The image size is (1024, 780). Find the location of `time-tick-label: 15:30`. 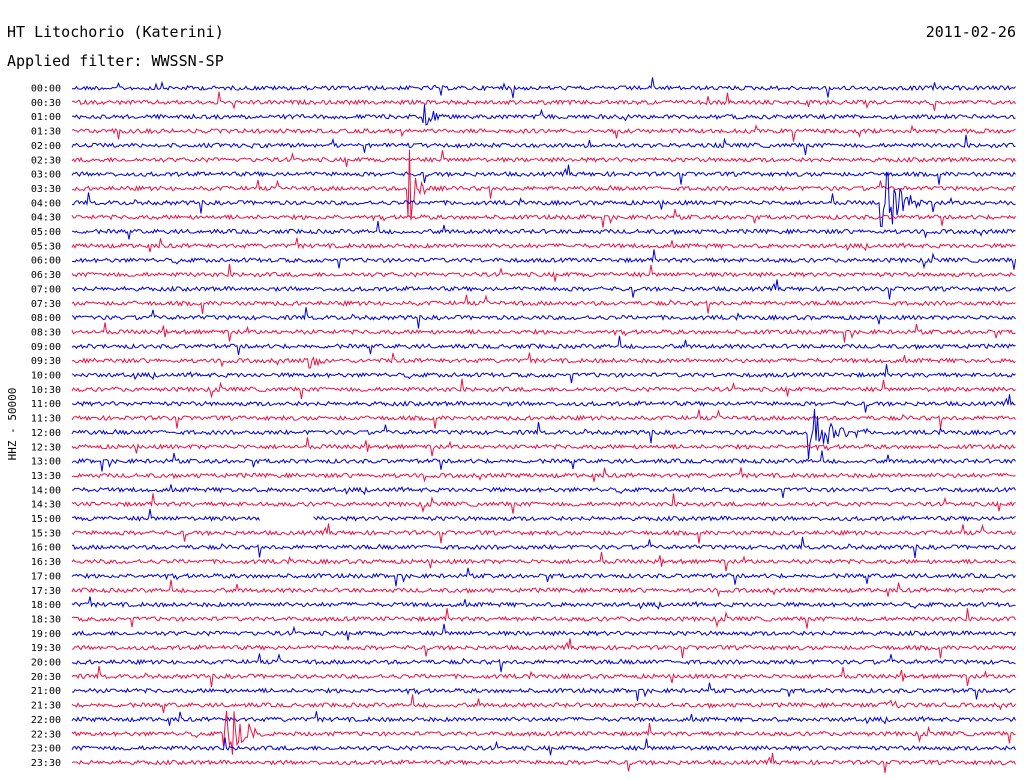

time-tick-label: 15:30 is located at coordinates (46, 533).